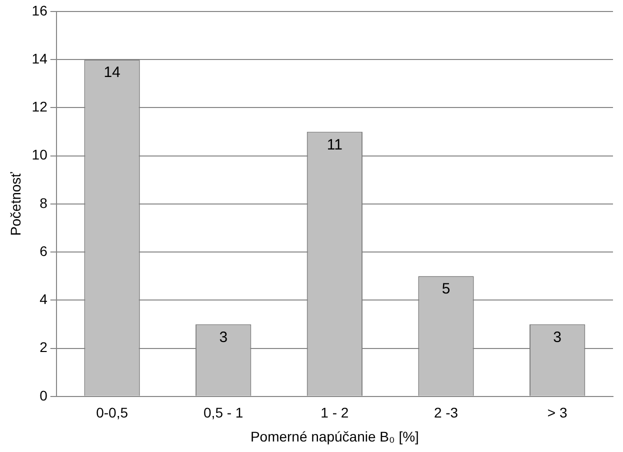 This screenshot has width=623, height=452. What do you see at coordinates (112, 412) in the screenshot?
I see `x-tick-label: 0-0,5` at bounding box center [112, 412].